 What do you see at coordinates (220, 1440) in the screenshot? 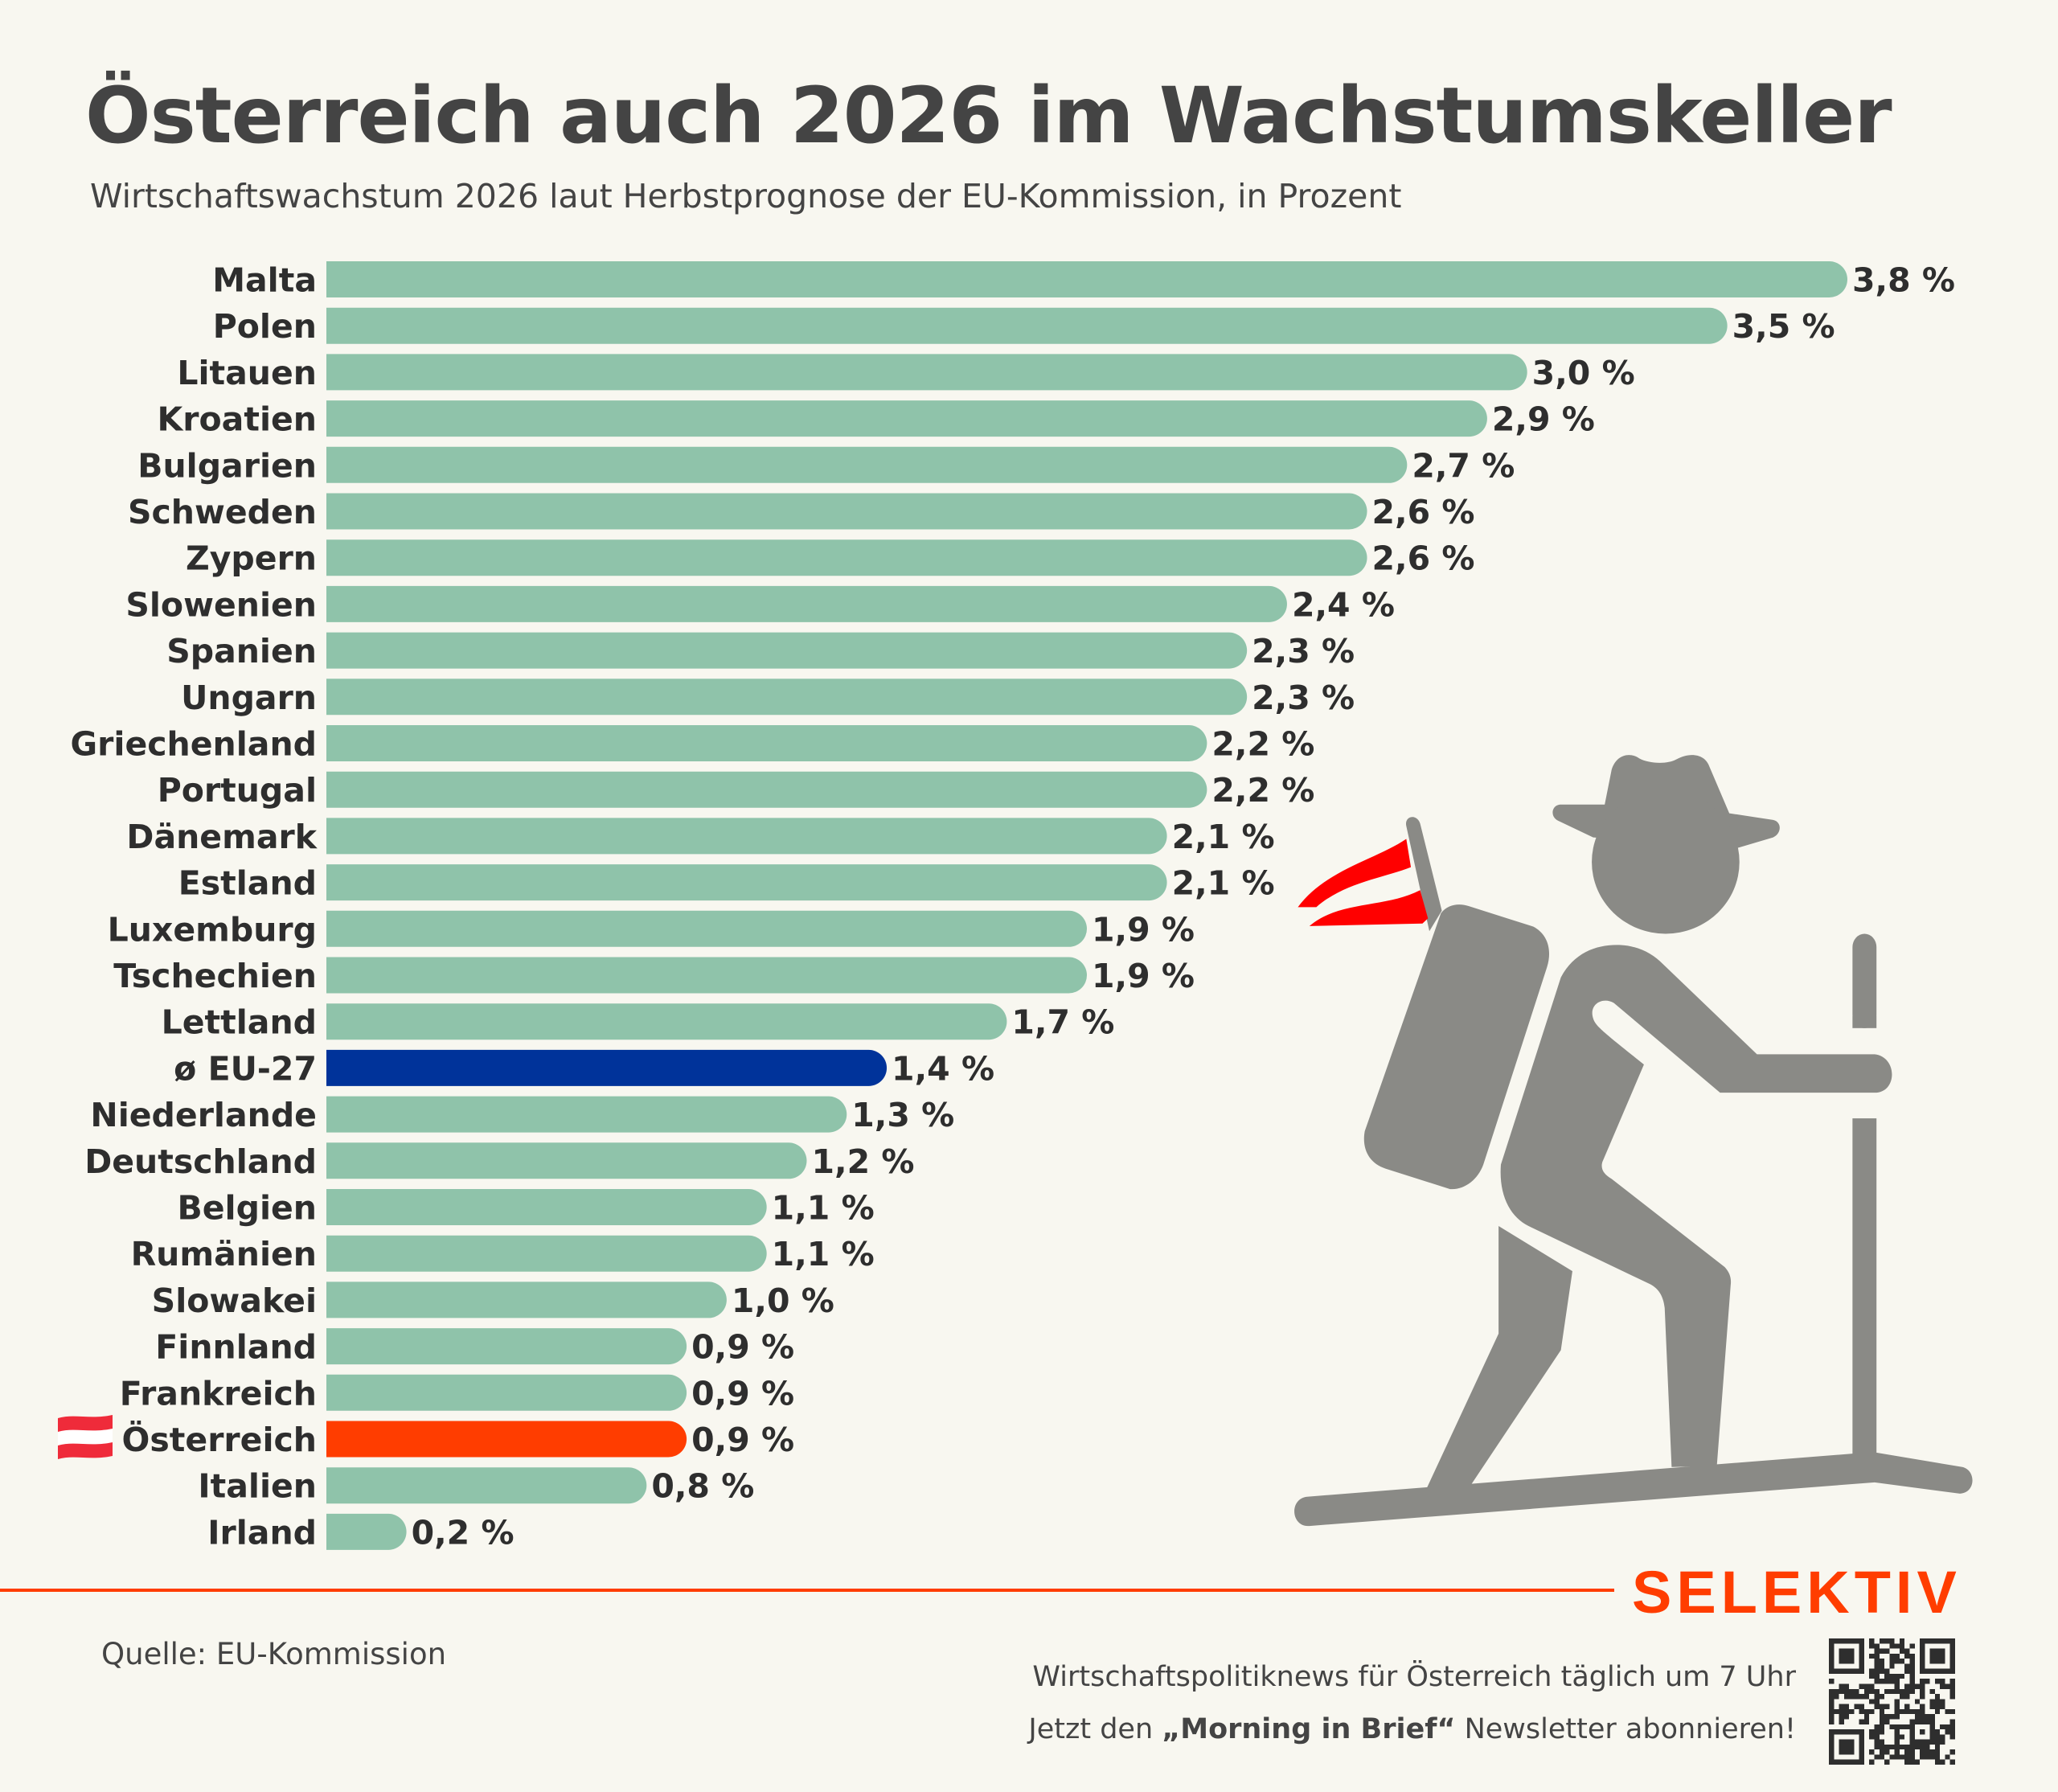
I see `category-label: Österreich` at bounding box center [220, 1440].